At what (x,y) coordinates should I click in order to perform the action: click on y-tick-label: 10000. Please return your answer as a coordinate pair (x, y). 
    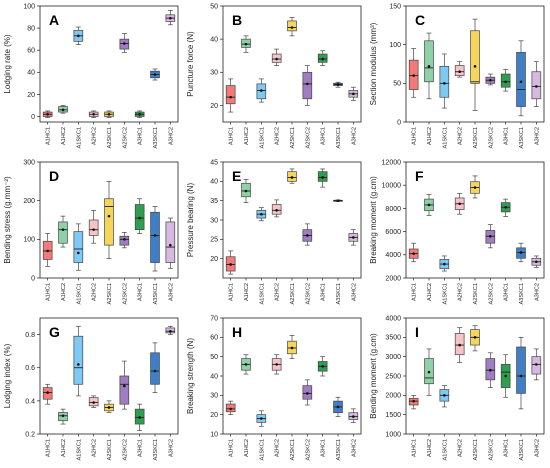
    Looking at the image, I should click on (392, 186).